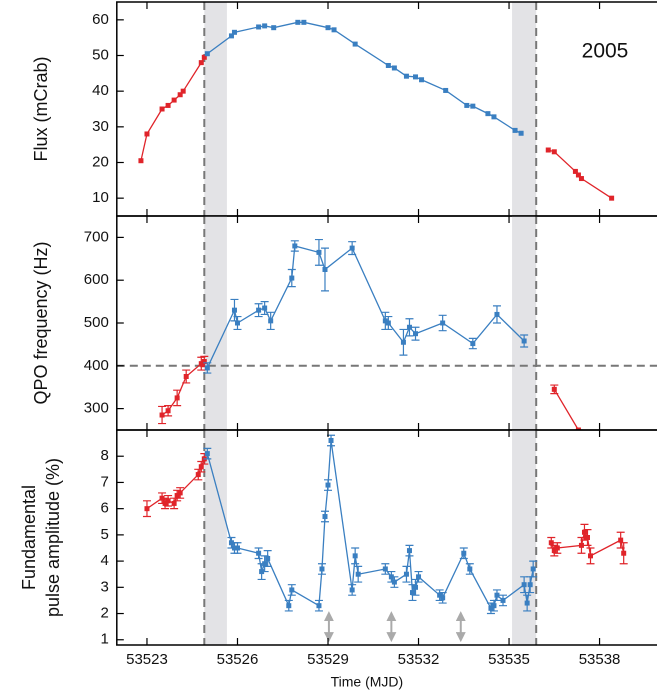 This screenshot has height=696, width=657. Describe the element at coordinates (104, 639) in the screenshot. I see `y-tick-label: 1` at that location.